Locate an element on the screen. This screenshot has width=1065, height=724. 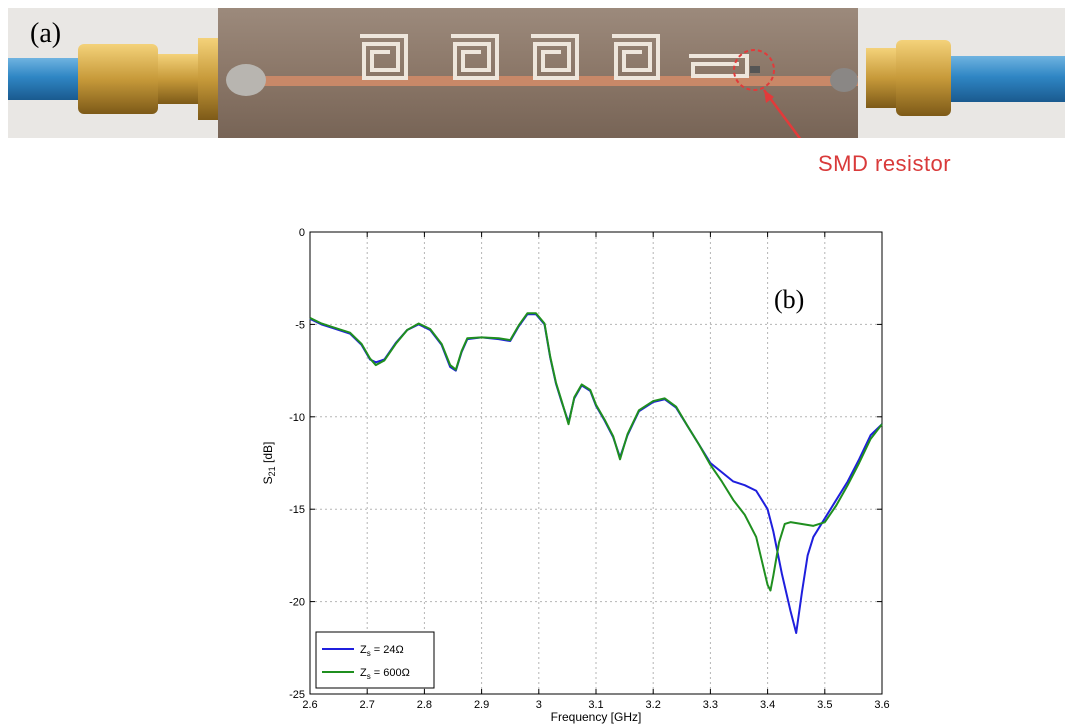
y-tick-label: -10 is located at coordinates (297, 418).